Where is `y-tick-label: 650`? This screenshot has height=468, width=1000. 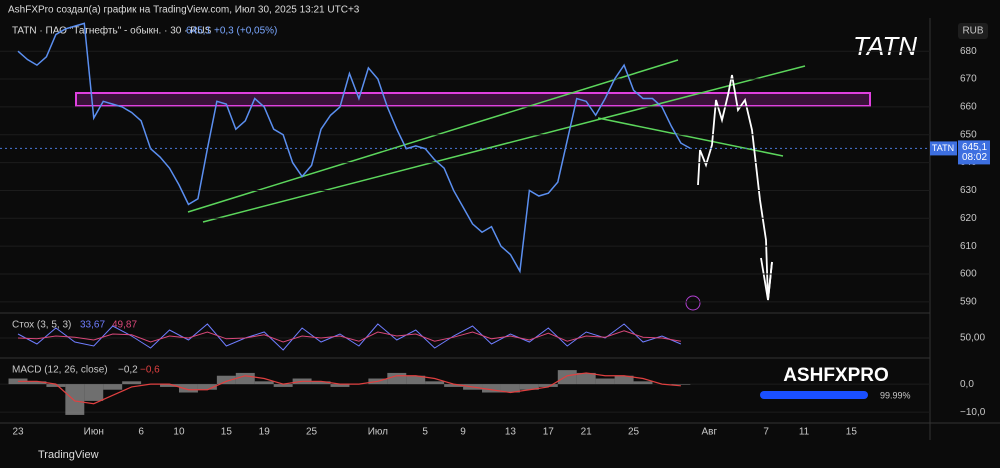
y-tick-label: 650 is located at coordinates (968, 134).